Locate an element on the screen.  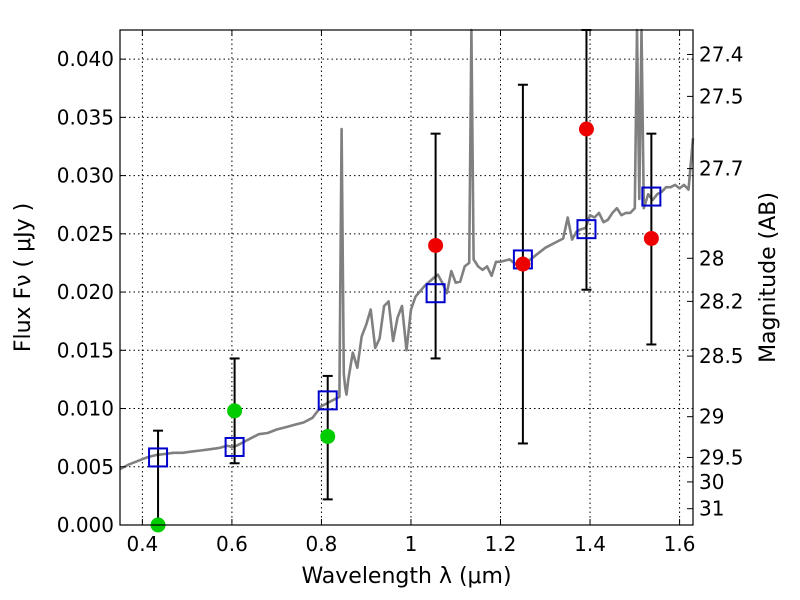
y-axis-label: Flux Fν ( μJy ) is located at coordinates (23, 277).